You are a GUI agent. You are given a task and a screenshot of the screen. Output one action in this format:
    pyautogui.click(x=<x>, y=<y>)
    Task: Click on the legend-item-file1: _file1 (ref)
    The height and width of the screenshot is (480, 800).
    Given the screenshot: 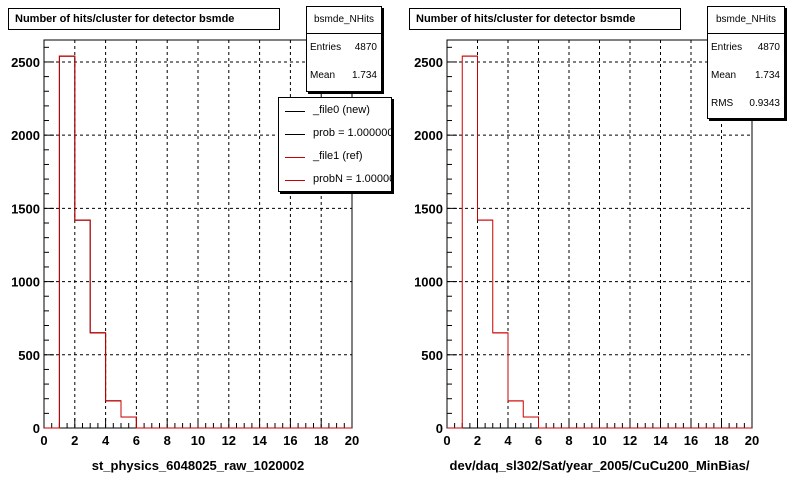 What is the action you would take?
    pyautogui.click(x=335, y=157)
    